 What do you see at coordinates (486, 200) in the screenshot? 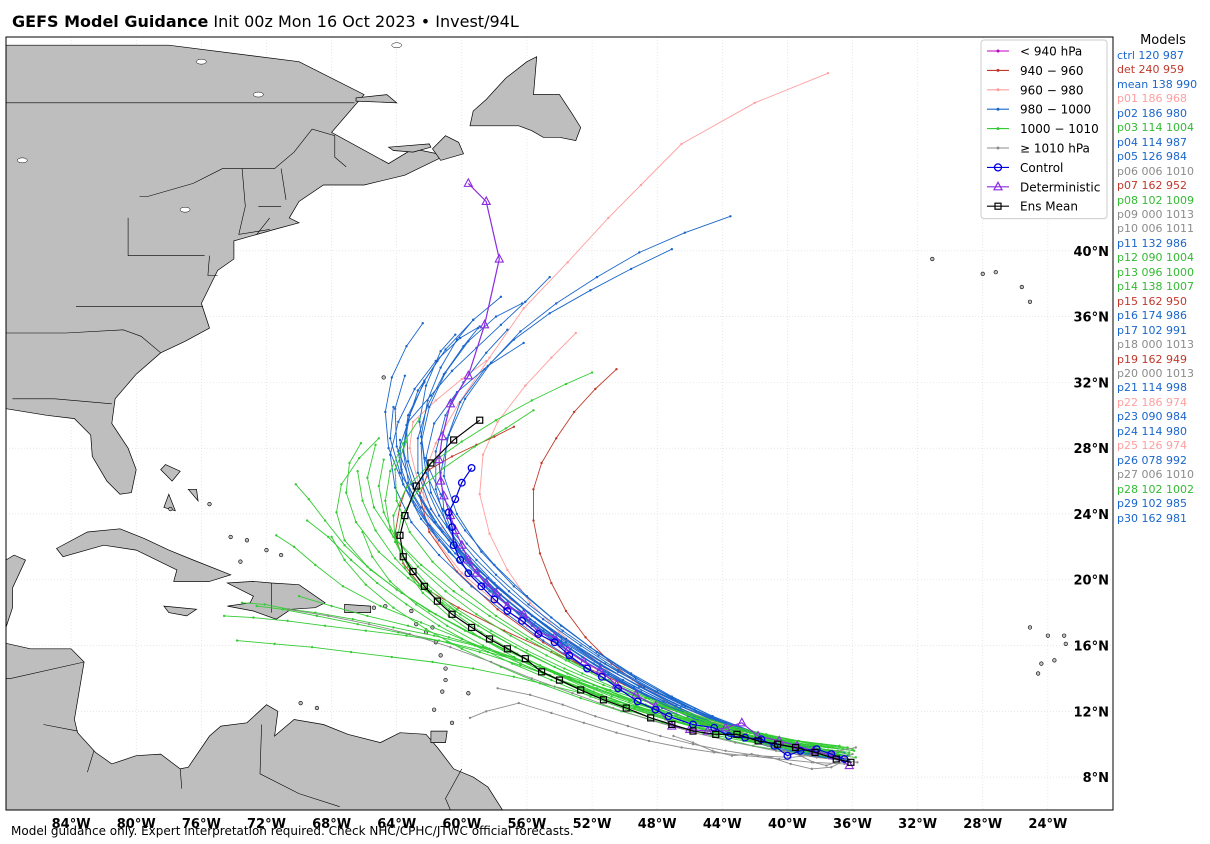
I see `deterministic-marker` at bounding box center [486, 200].